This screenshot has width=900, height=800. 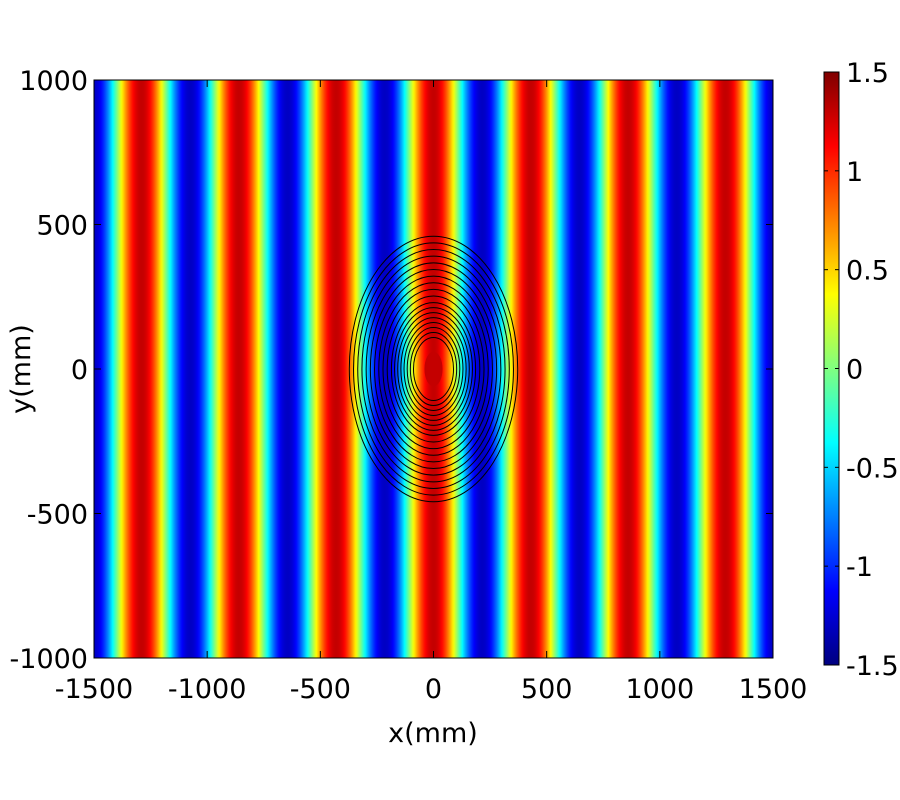 I want to click on colorbar: -1.5 -1 -0.5 0 0.5 1 1.5, so click(x=861, y=370).